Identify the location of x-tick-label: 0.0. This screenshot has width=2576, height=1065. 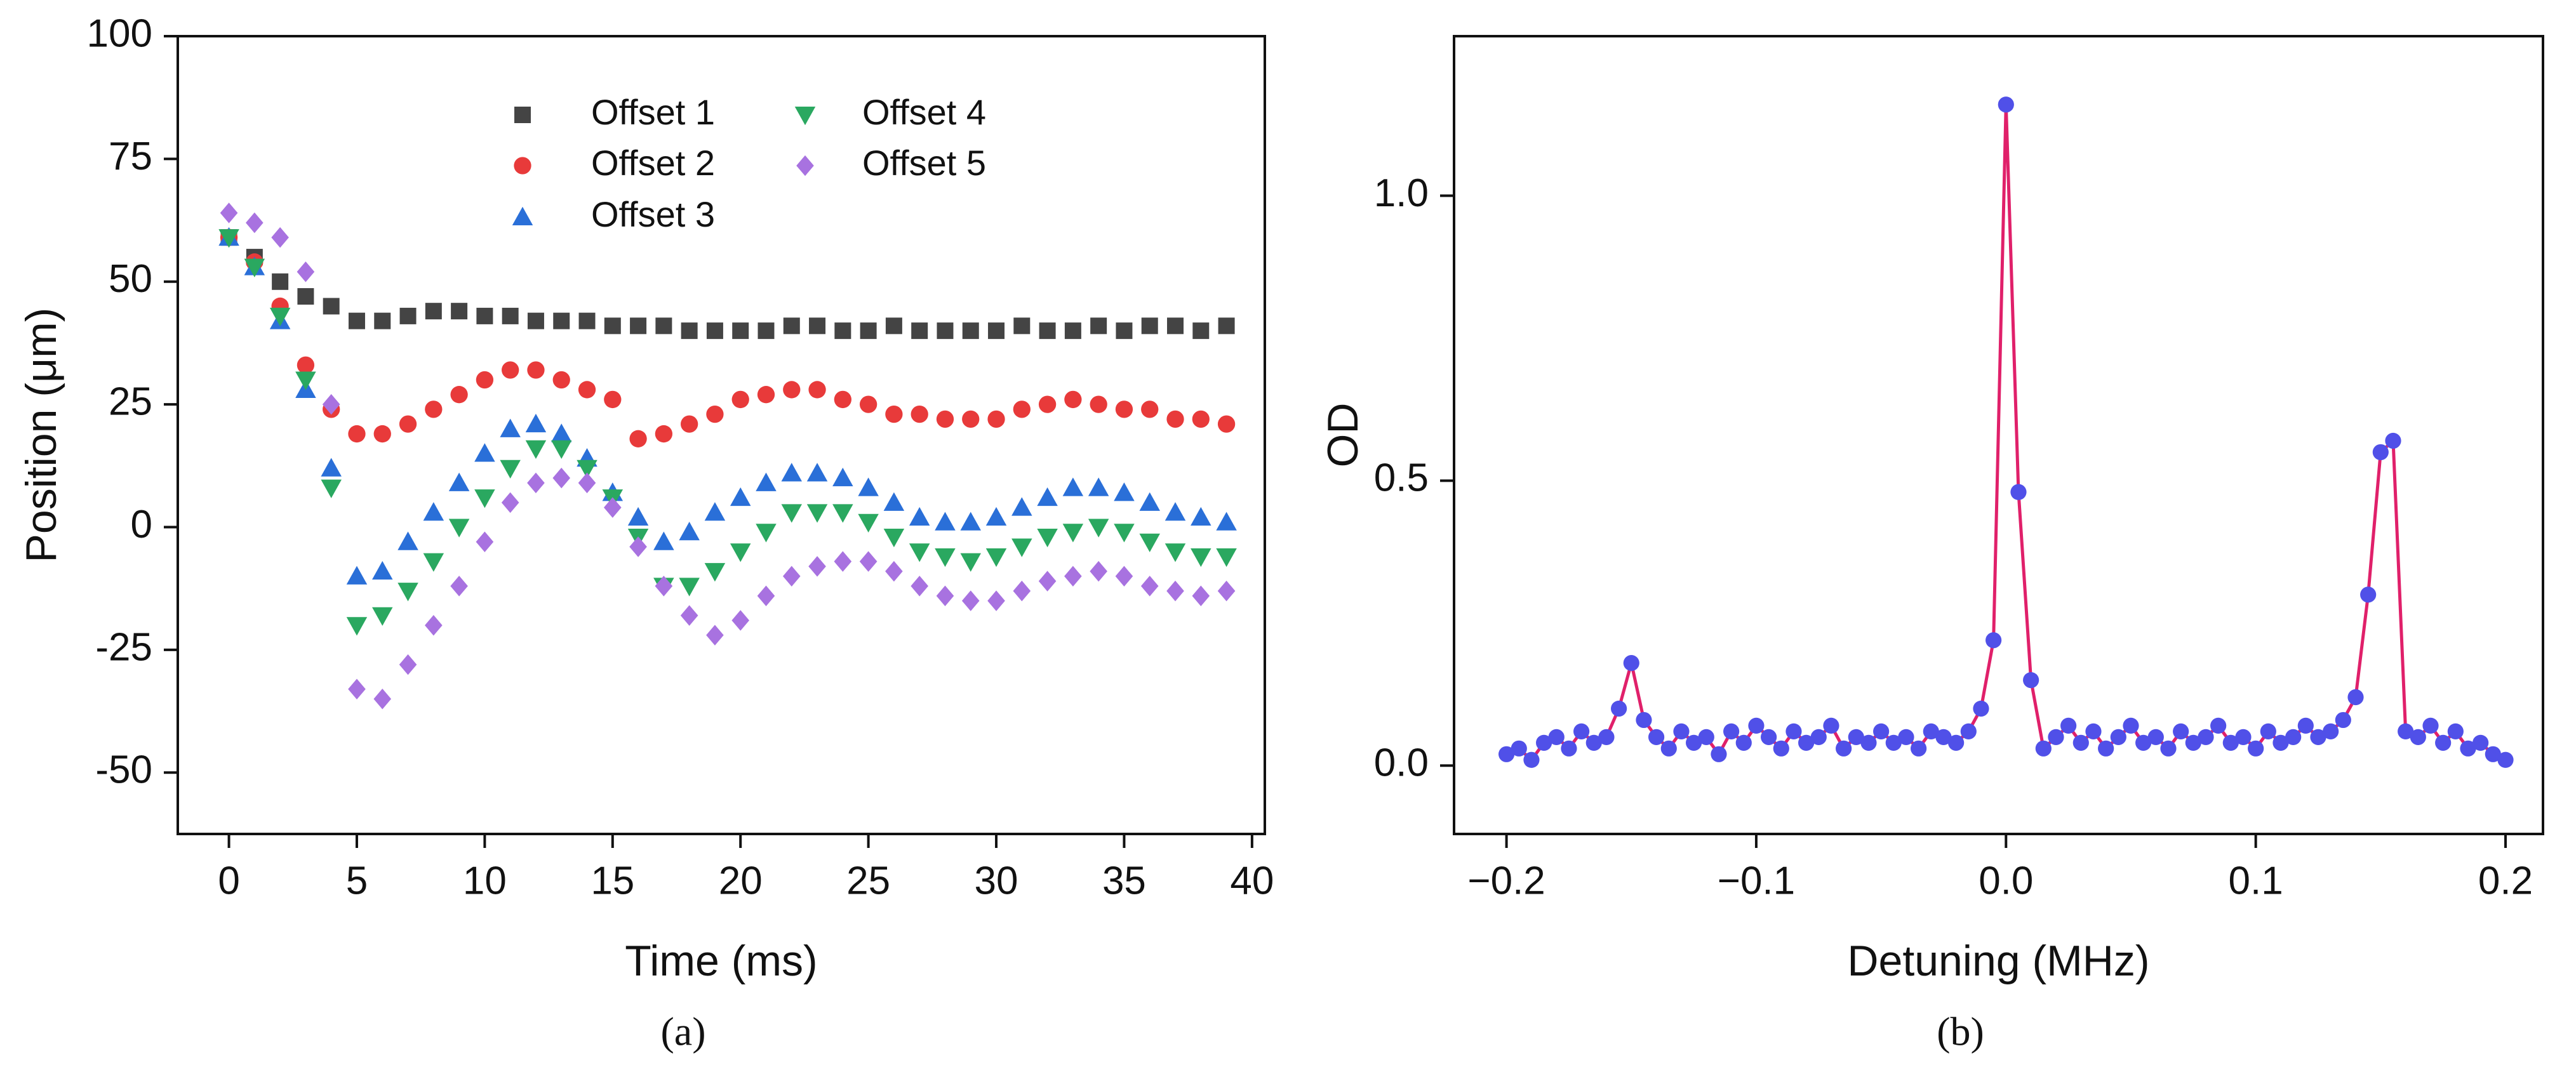
(2006, 881).